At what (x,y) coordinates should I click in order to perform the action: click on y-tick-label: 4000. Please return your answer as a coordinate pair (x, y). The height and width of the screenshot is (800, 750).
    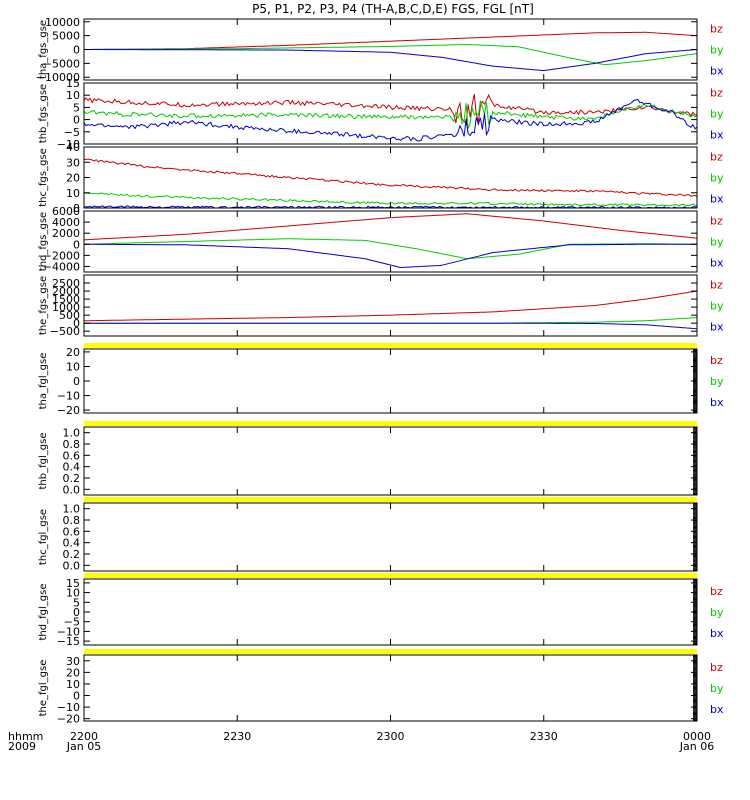
    Looking at the image, I should click on (66, 222).